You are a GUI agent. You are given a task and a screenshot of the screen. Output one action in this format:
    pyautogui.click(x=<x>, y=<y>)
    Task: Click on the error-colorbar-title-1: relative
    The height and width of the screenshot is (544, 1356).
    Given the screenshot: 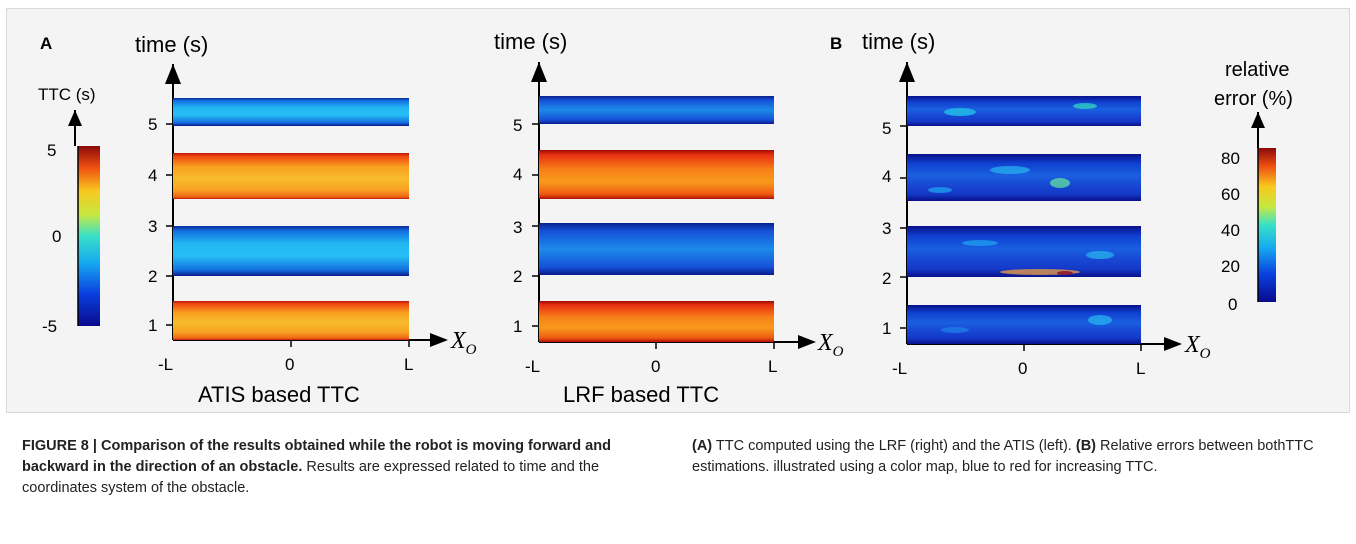 What is the action you would take?
    pyautogui.click(x=1257, y=70)
    